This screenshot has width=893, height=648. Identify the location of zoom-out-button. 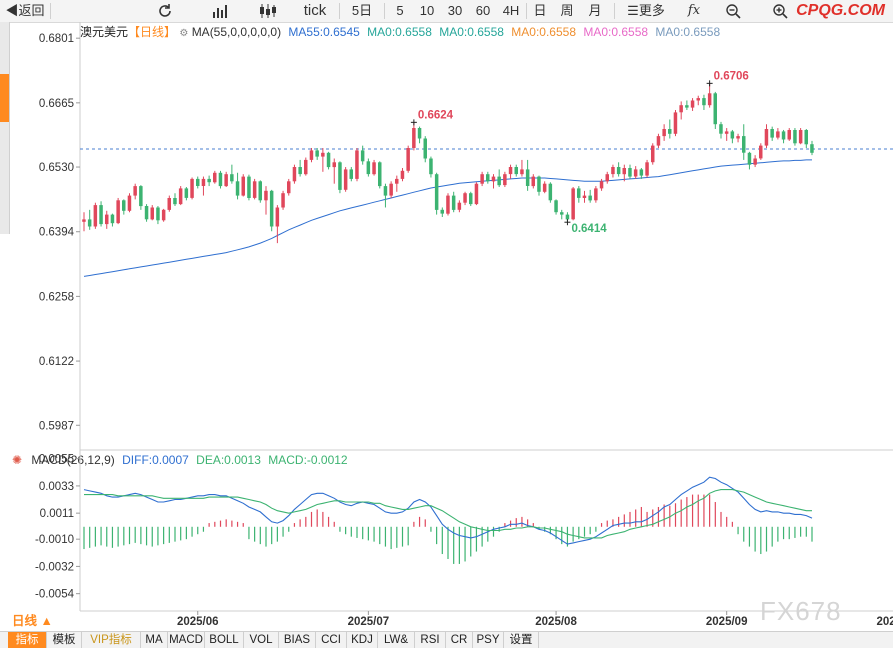
(733, 11).